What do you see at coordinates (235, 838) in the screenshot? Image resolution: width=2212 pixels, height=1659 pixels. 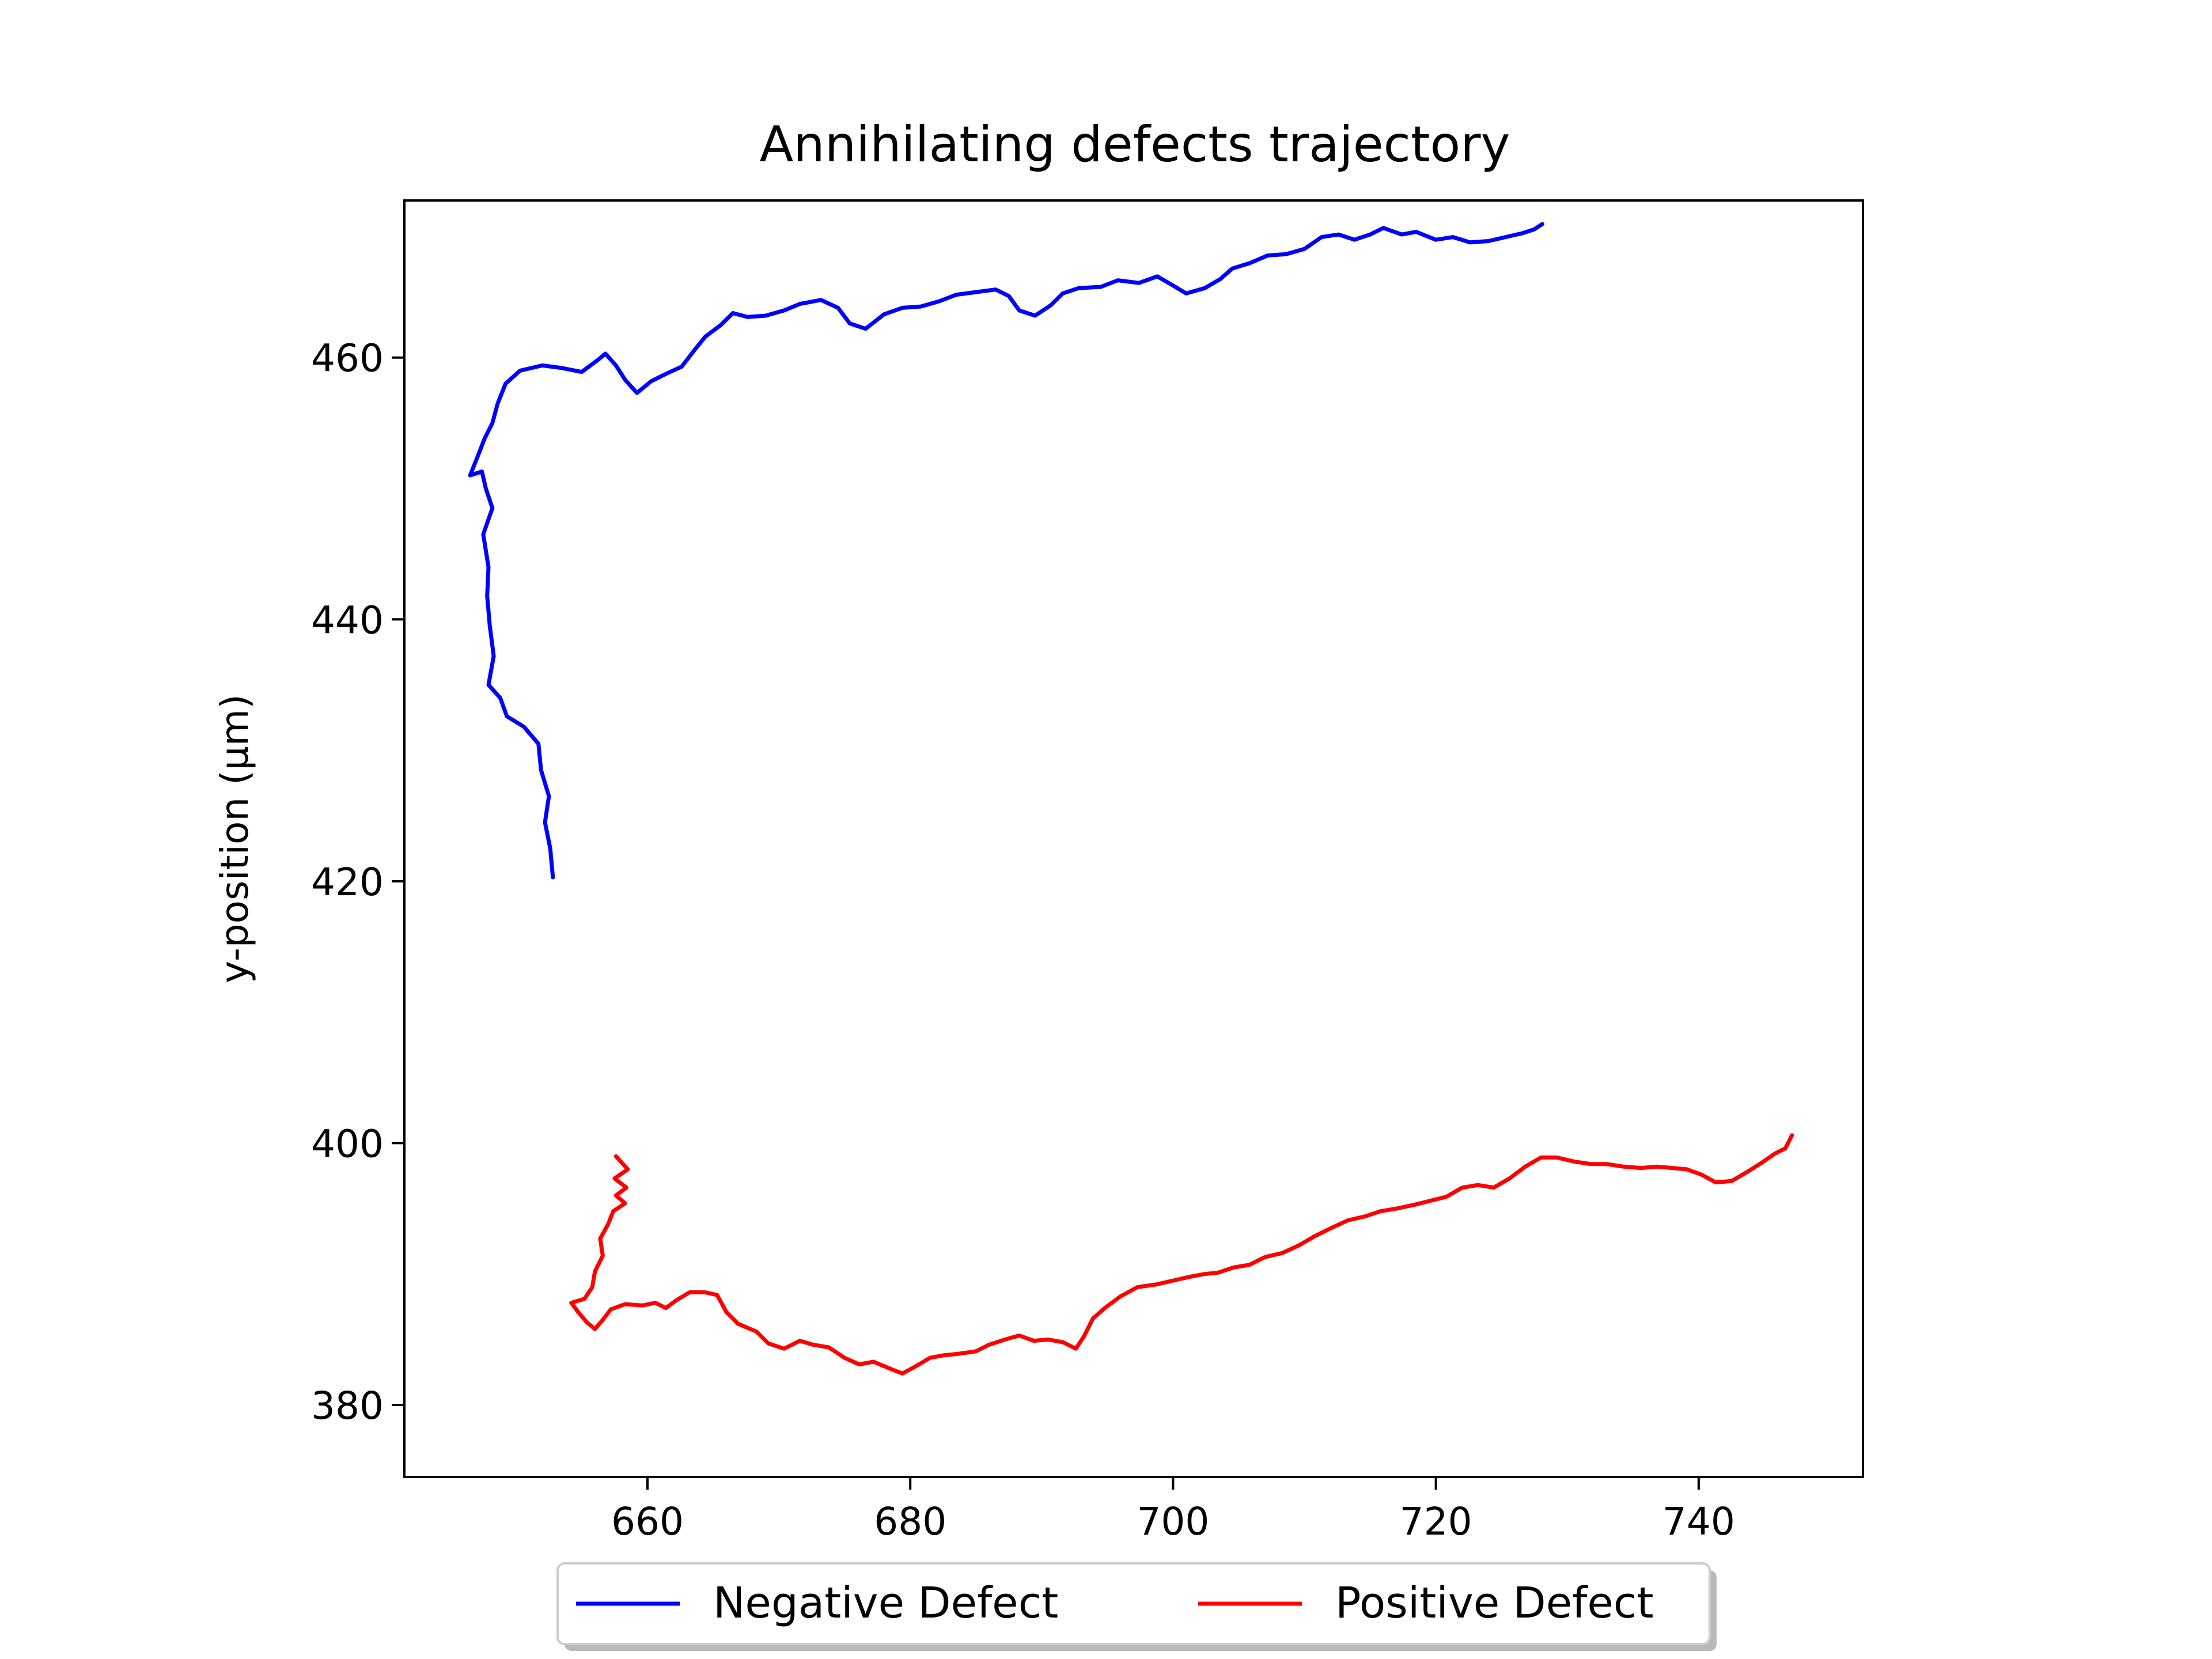 I see `y-axis-label: y-position (μm)` at bounding box center [235, 838].